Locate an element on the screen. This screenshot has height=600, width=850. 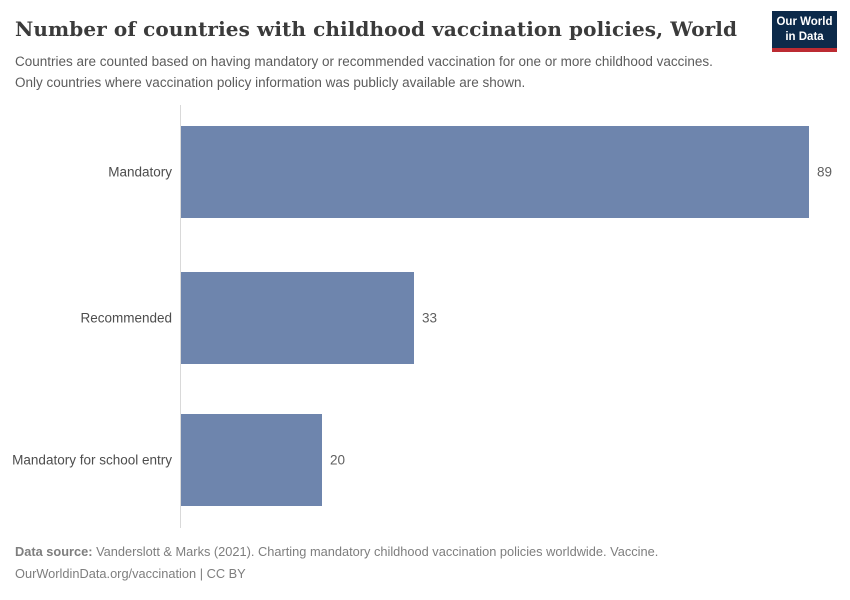
category-label: Recommended is located at coordinates (126, 318).